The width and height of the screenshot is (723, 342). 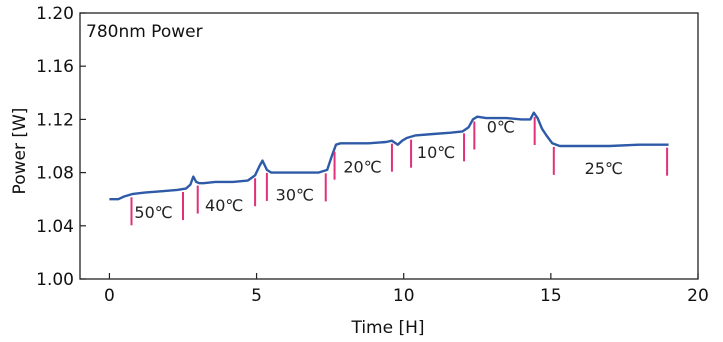 What do you see at coordinates (153, 212) in the screenshot?
I see `temperature-label: 50℃` at bounding box center [153, 212].